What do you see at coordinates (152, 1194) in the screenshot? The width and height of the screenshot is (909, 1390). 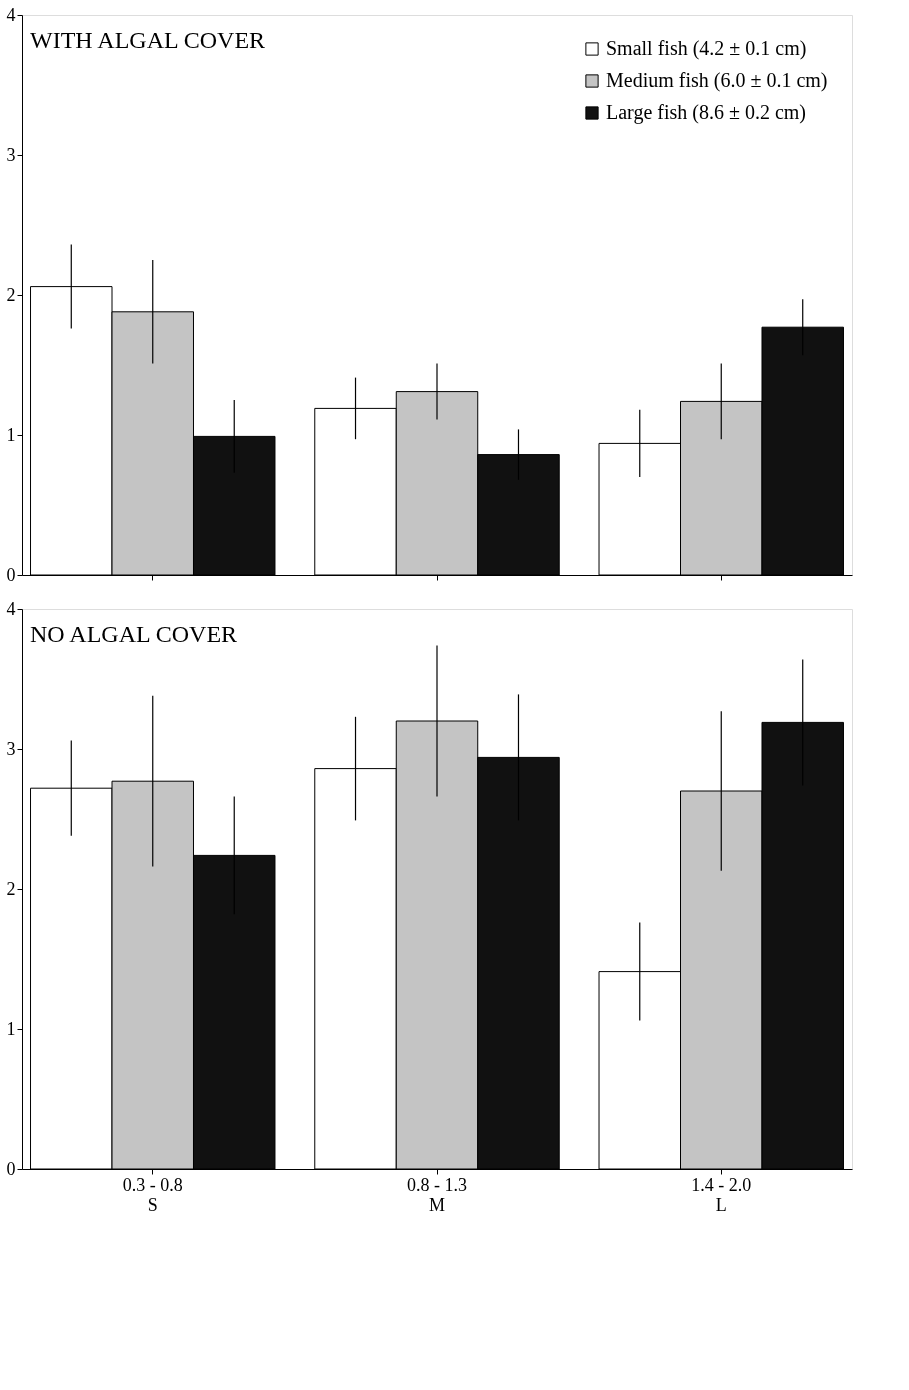 I see `x-tick-label: 0.3 - 0.8 S` at bounding box center [152, 1194].